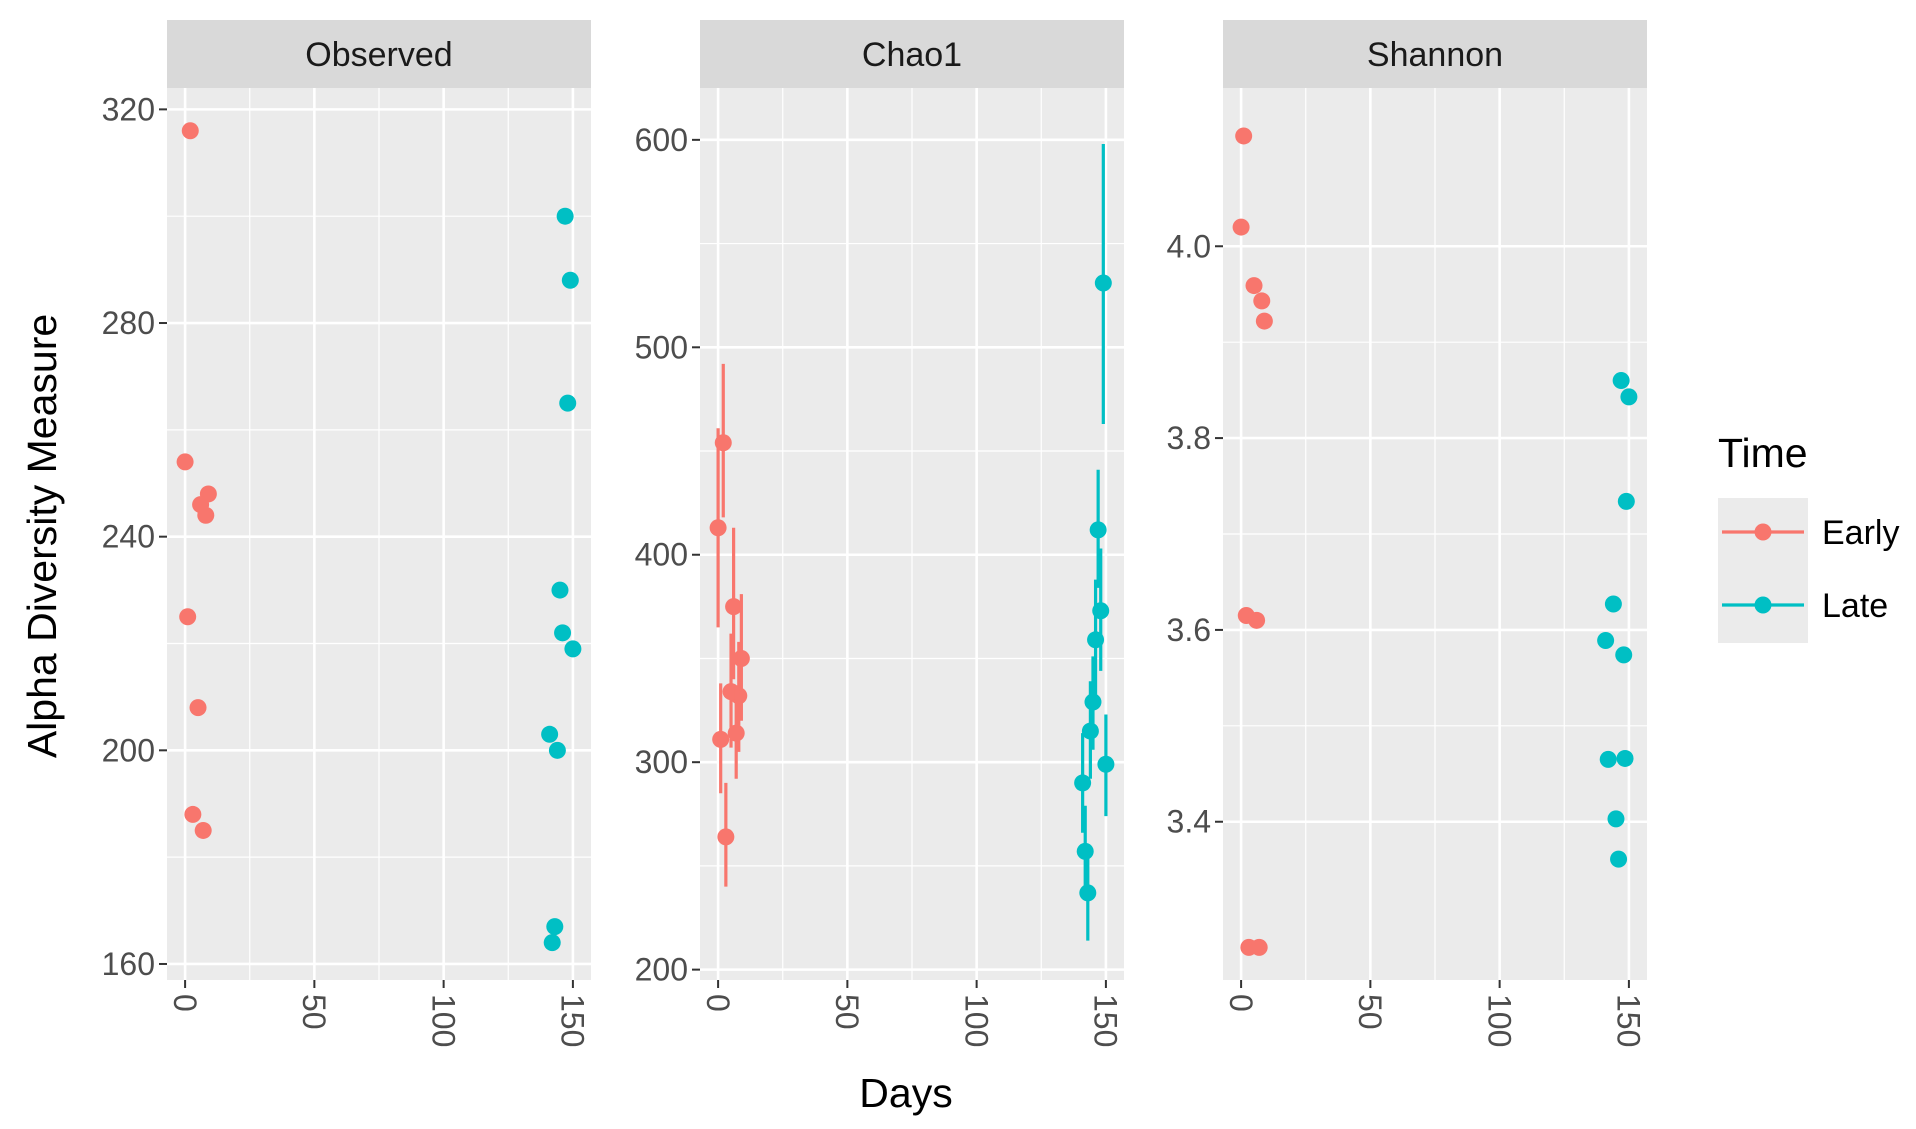 This screenshot has width=1916, height=1129. I want to click on y-tick-label: 500, so click(661, 347).